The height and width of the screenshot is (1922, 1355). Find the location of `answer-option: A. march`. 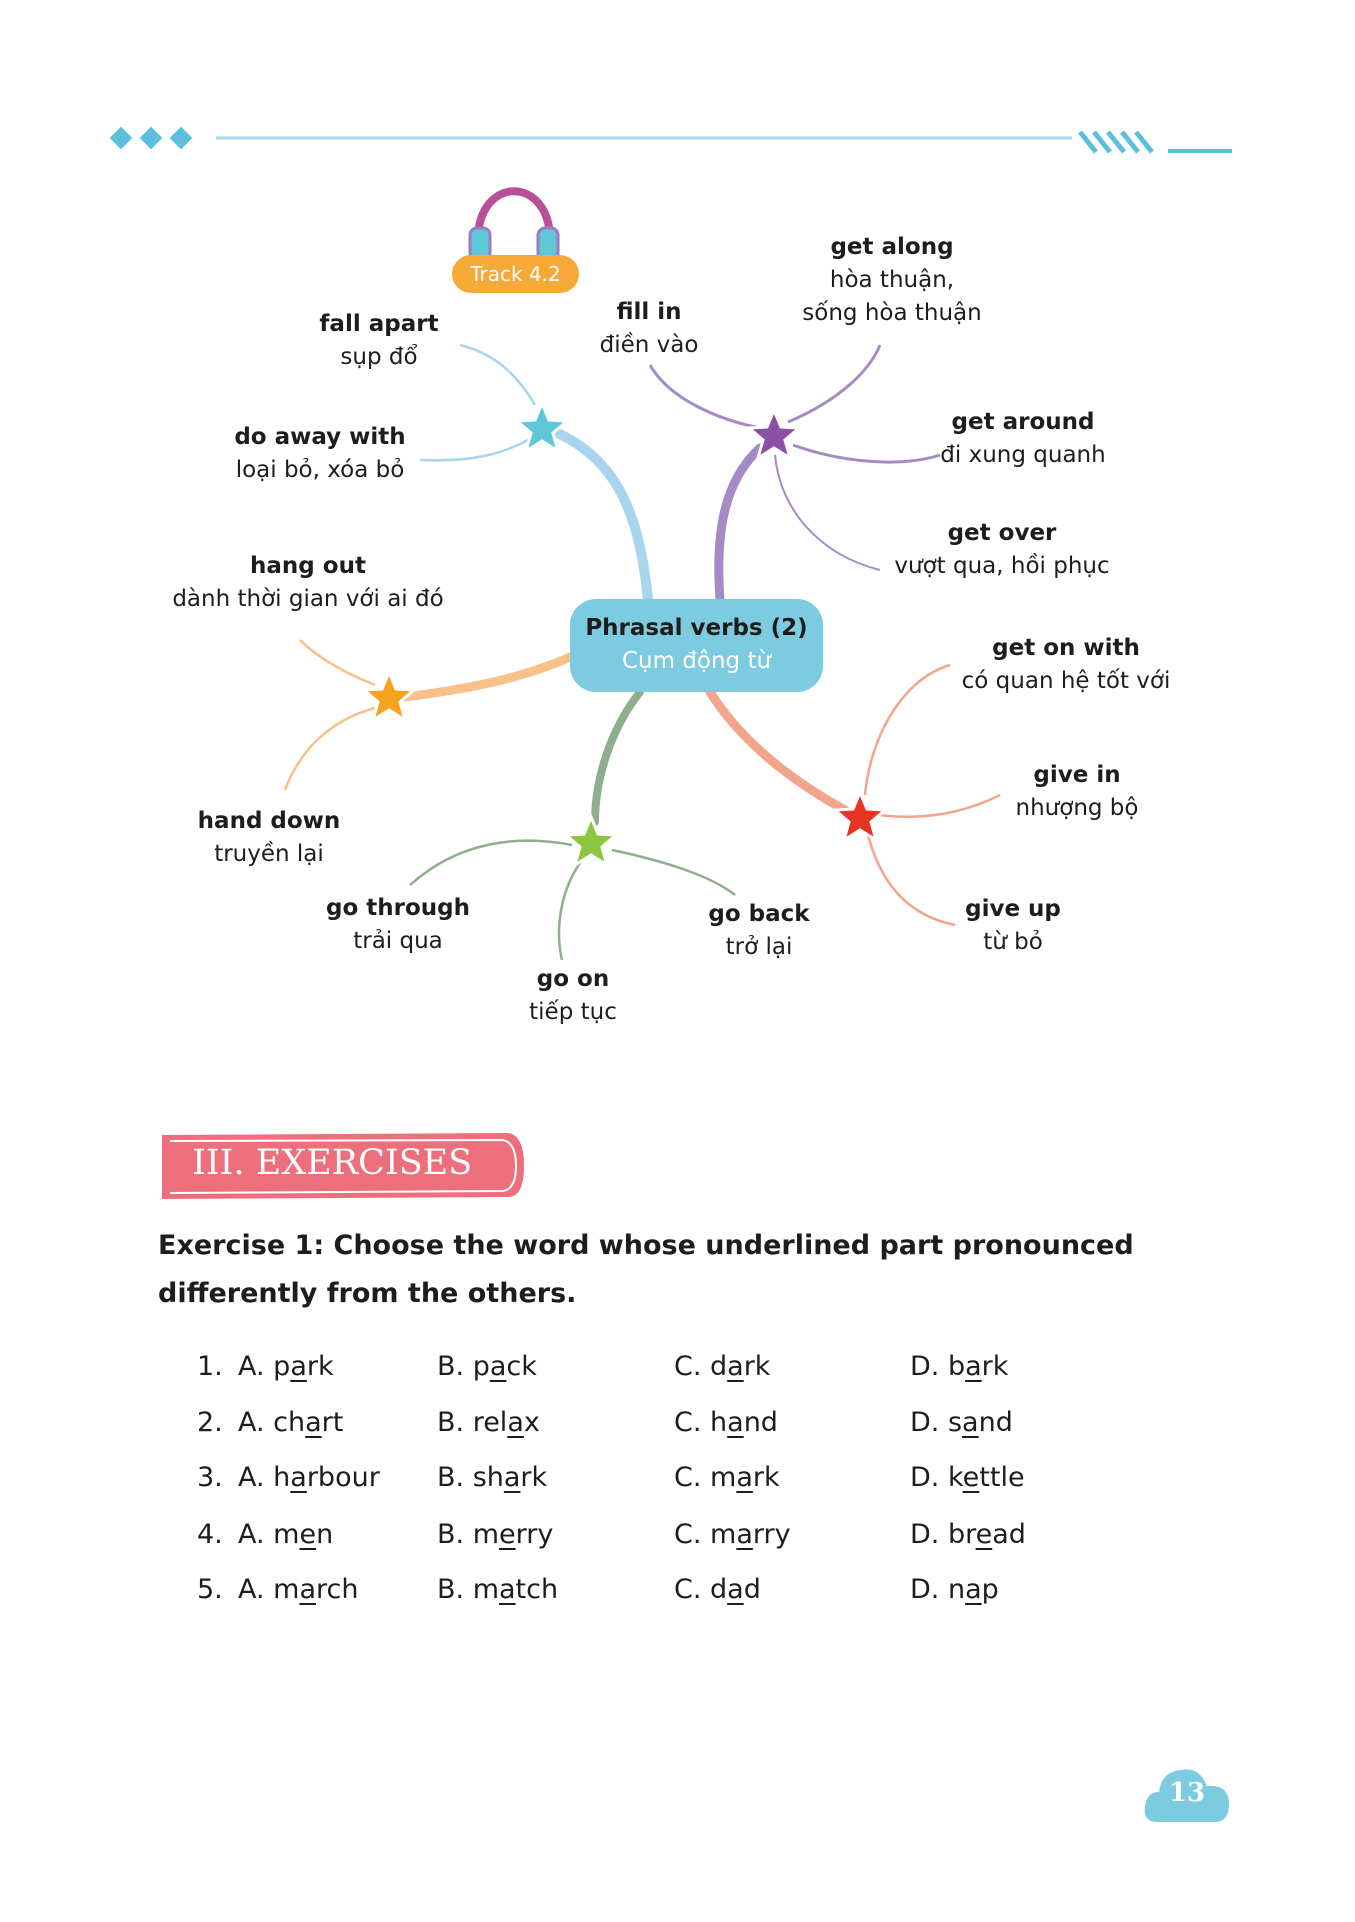

answer-option: A. march is located at coordinates (298, 1590).